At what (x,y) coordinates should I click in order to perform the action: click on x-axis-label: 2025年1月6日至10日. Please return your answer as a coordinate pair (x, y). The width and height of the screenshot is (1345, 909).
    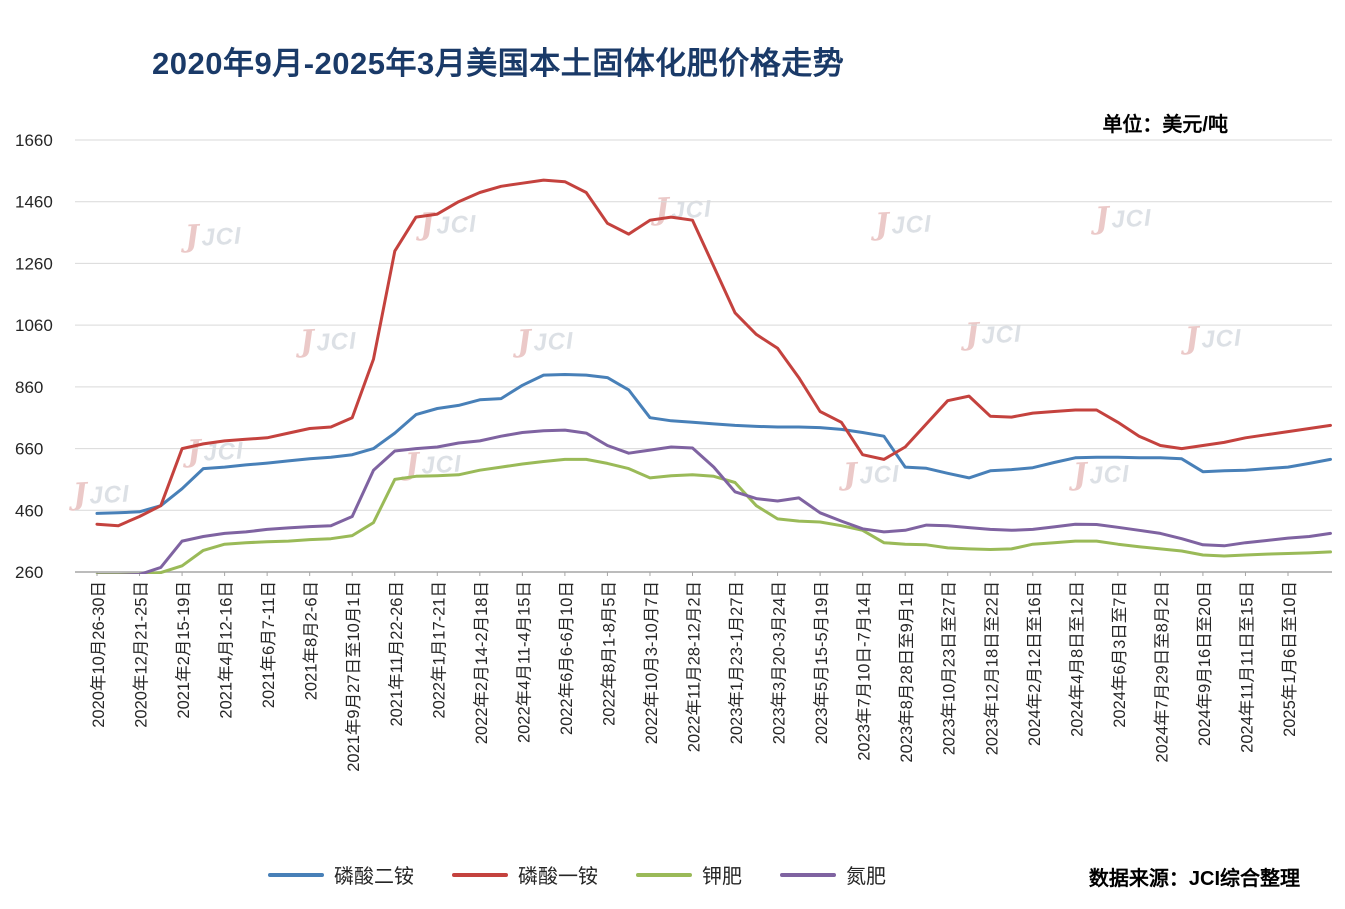
    Looking at the image, I should click on (1289, 659).